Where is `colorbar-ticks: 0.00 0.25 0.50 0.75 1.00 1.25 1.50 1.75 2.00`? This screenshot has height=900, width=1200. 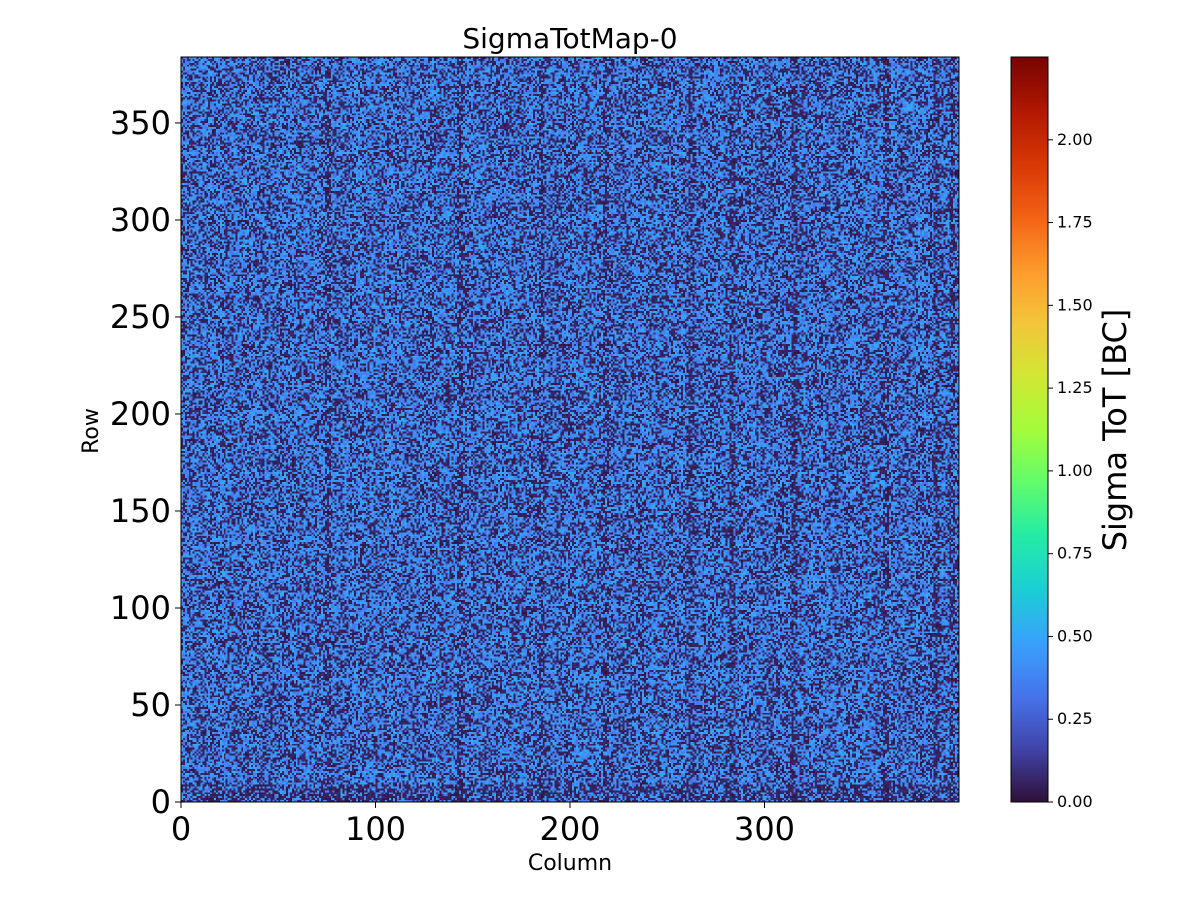
colorbar-ticks: 0.00 0.25 0.50 0.75 1.00 1.25 1.50 1.75 2.00 is located at coordinates (1070, 470).